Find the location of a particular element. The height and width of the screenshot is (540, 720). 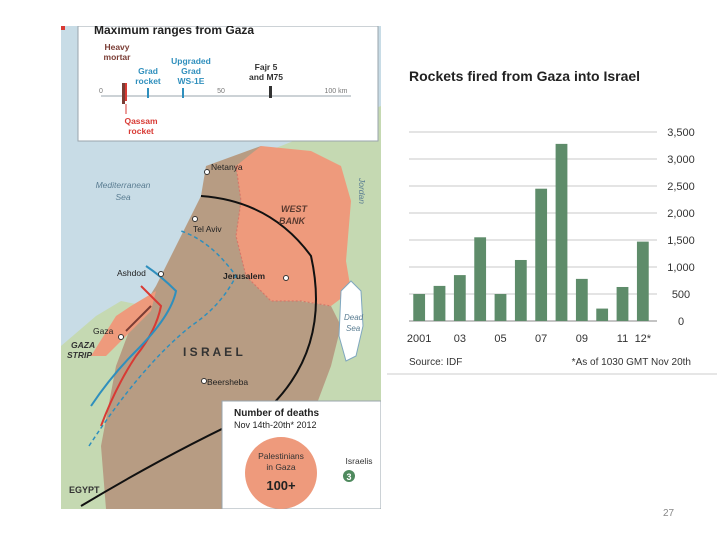

svg-text: Grad is located at coordinates (191, 71).